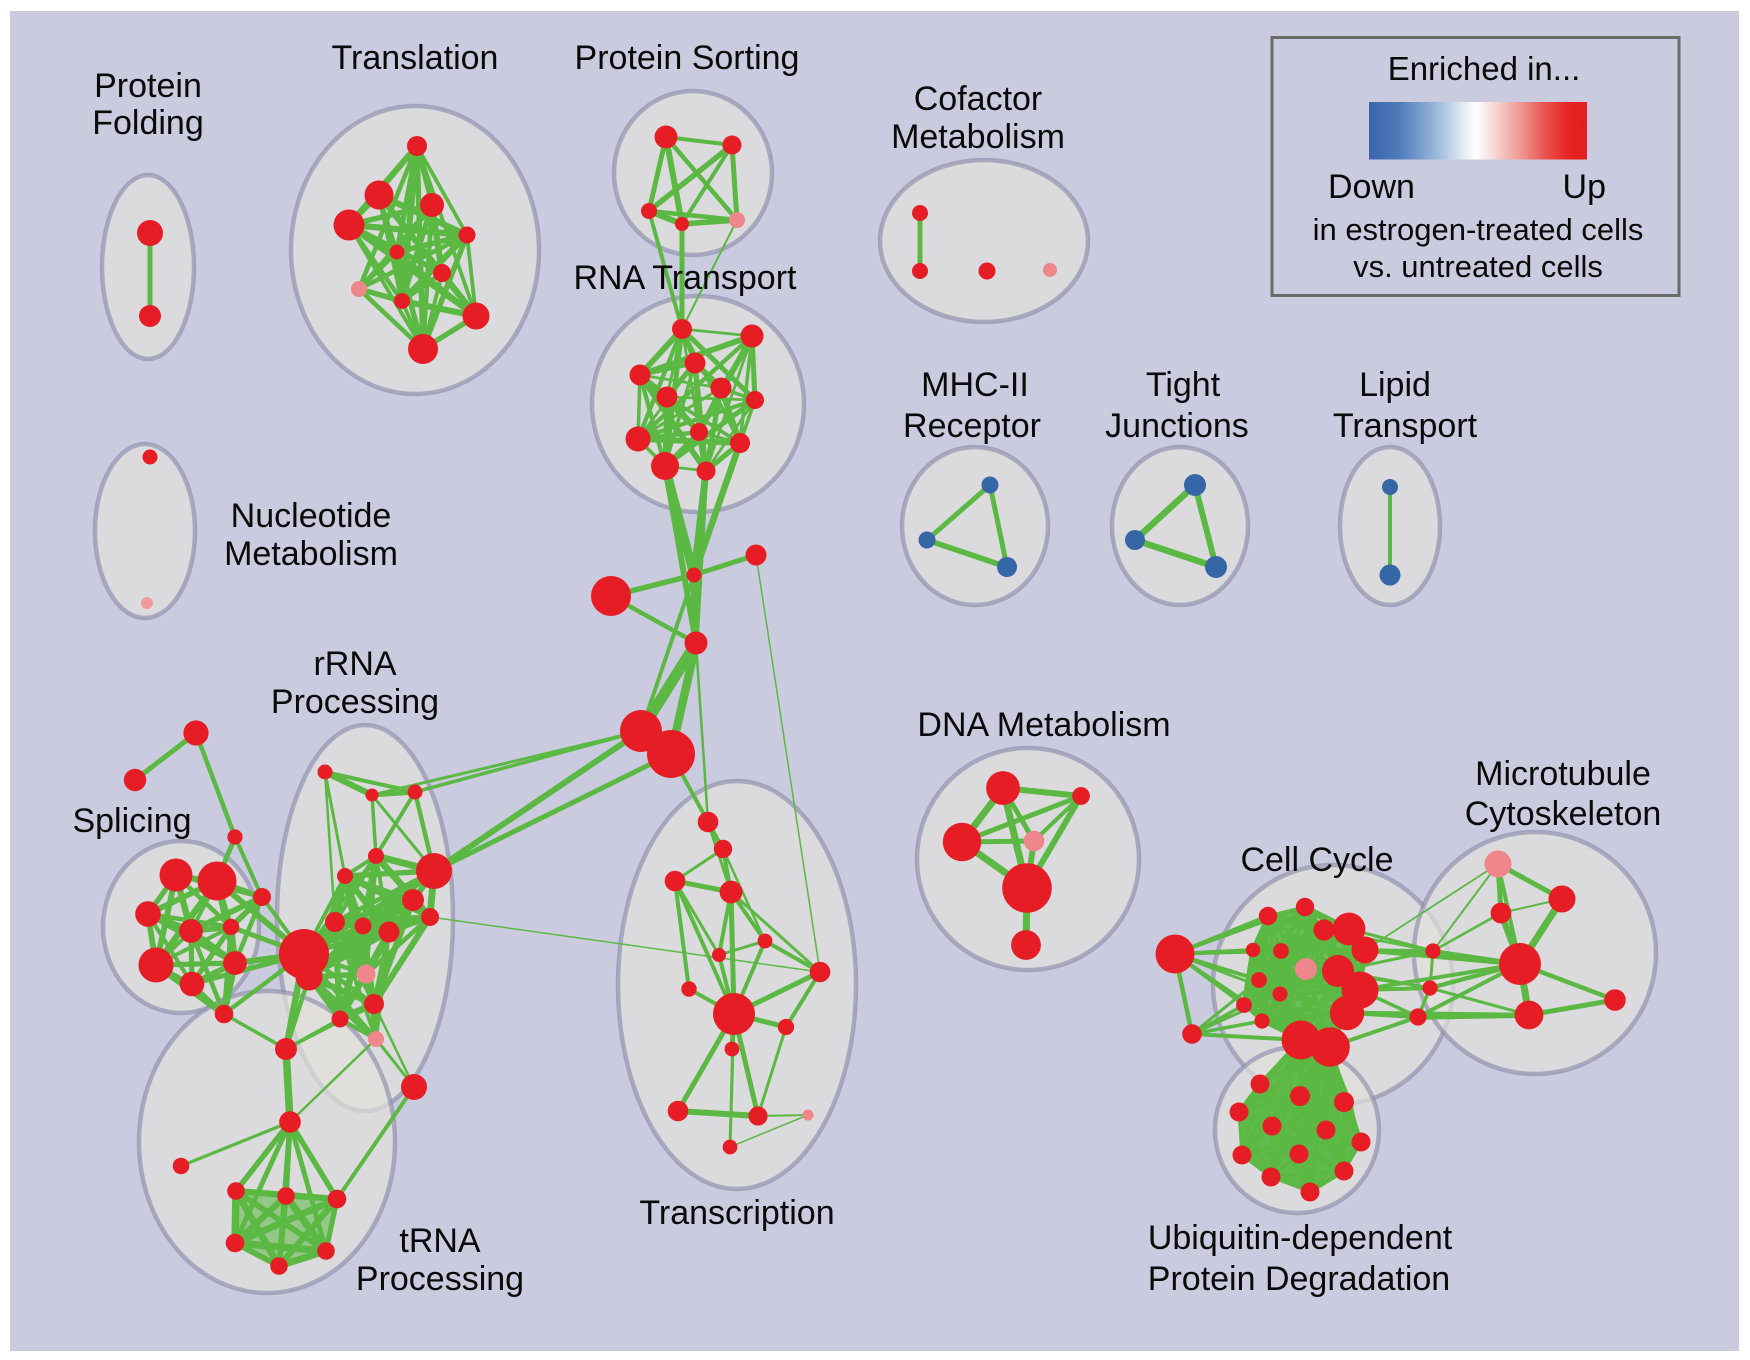 The height and width of the screenshot is (1360, 1750). Describe the element at coordinates (972, 426) in the screenshot. I see `svg-text: Receptor` at that location.